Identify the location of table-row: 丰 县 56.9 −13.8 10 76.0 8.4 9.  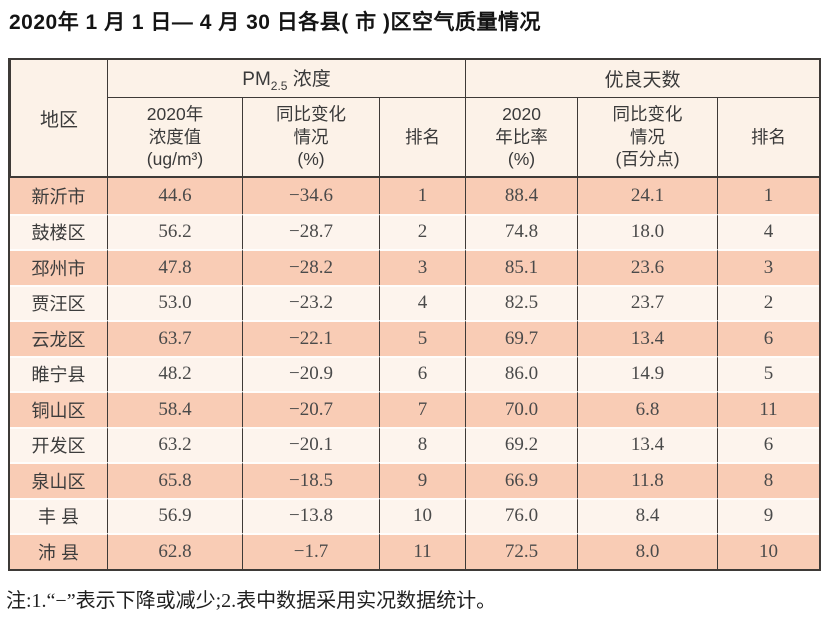
(415, 515).